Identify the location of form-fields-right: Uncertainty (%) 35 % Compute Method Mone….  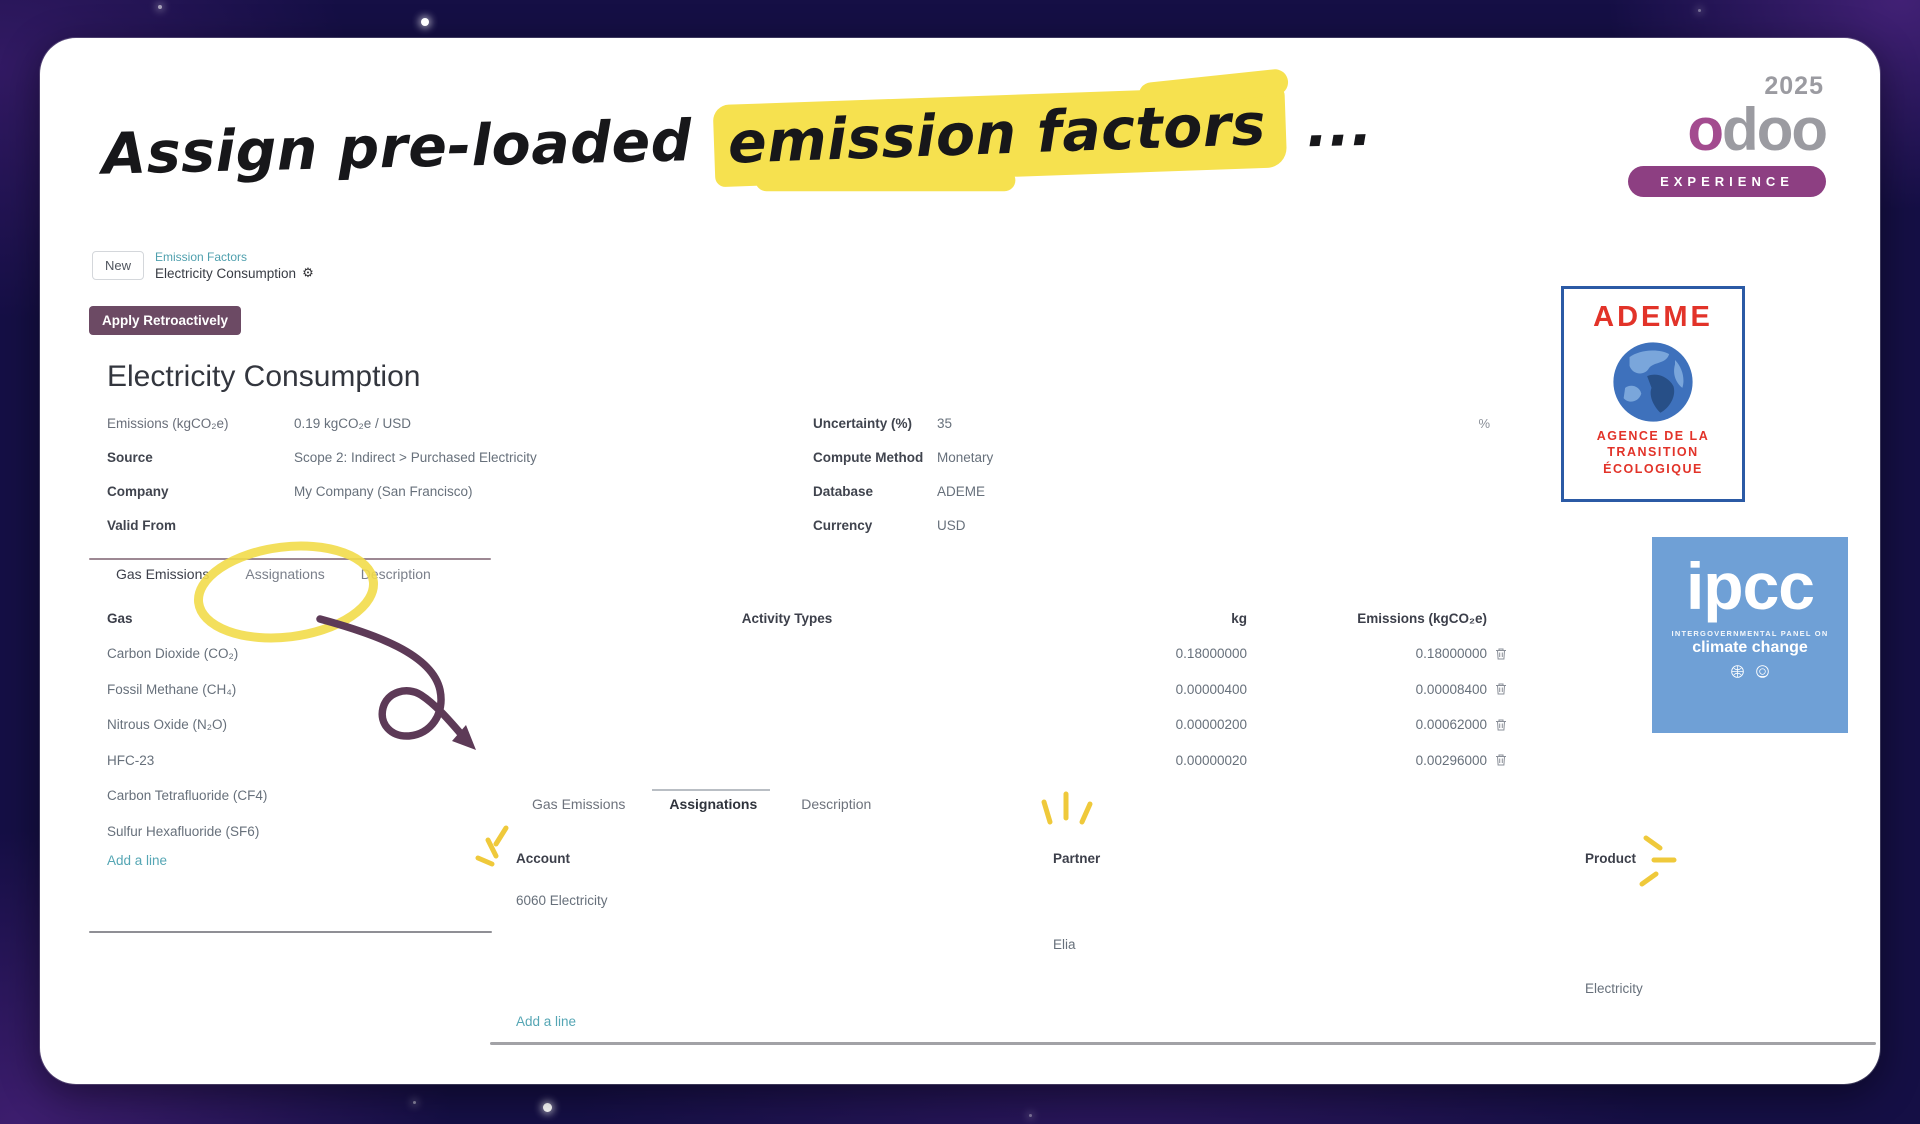
(1151, 474).